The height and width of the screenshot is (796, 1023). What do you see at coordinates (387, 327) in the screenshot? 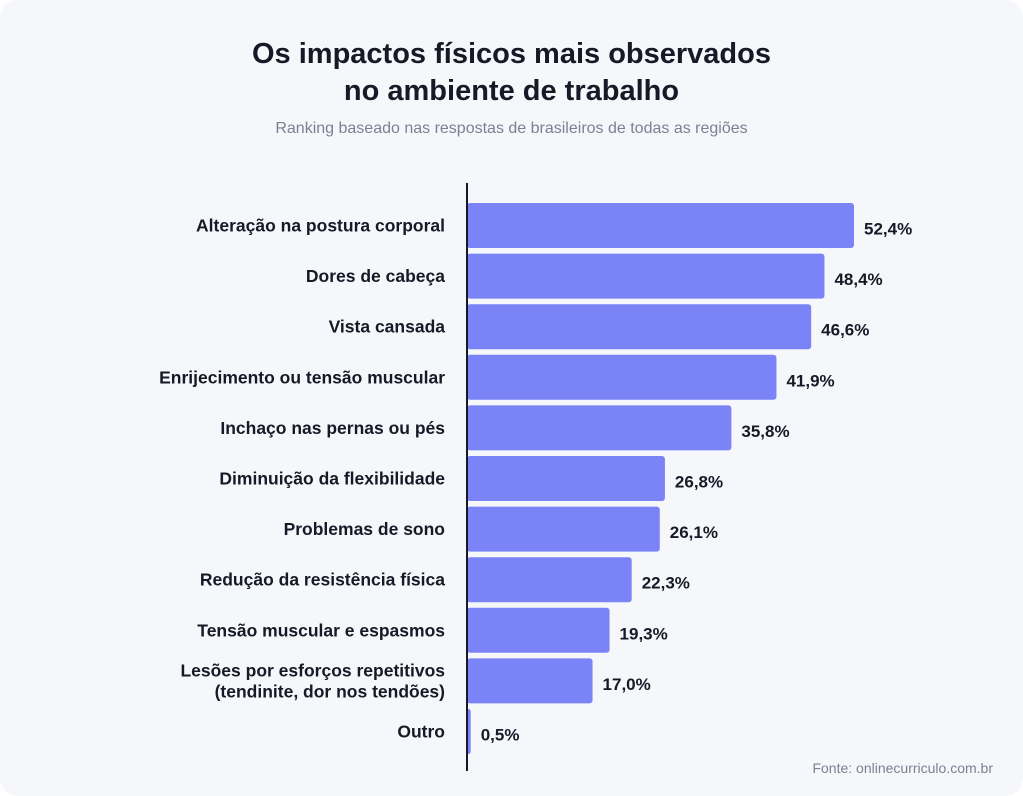
I see `category-label: Vista cansada` at bounding box center [387, 327].